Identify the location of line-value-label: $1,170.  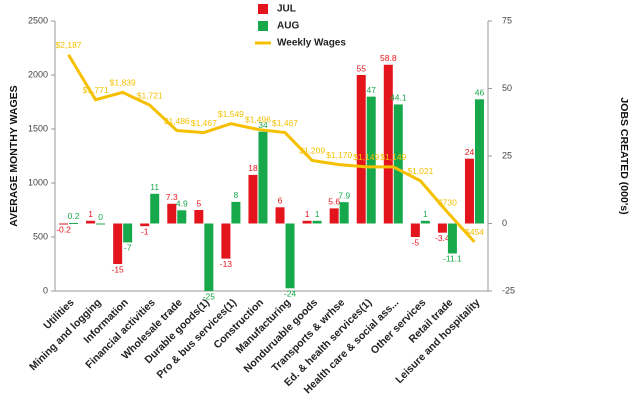
(339, 155).